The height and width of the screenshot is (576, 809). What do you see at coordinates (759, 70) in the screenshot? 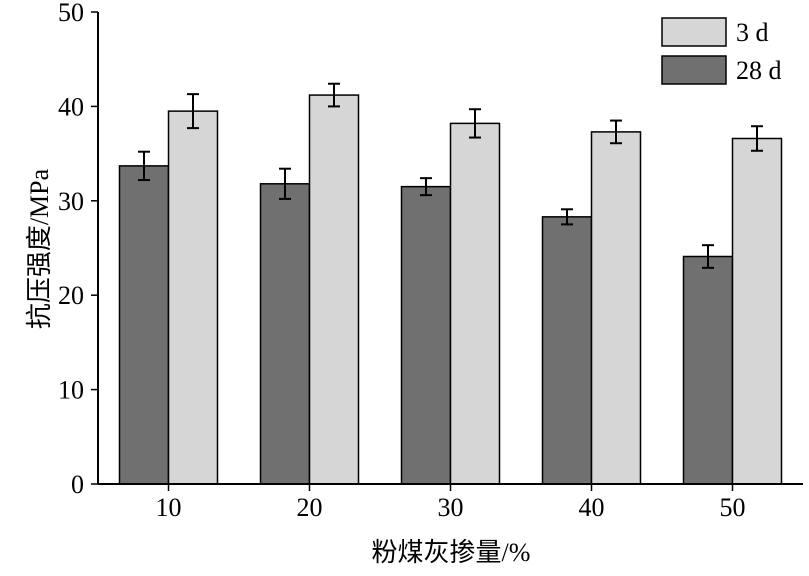
I see `legend-label-28d: 28 d` at bounding box center [759, 70].